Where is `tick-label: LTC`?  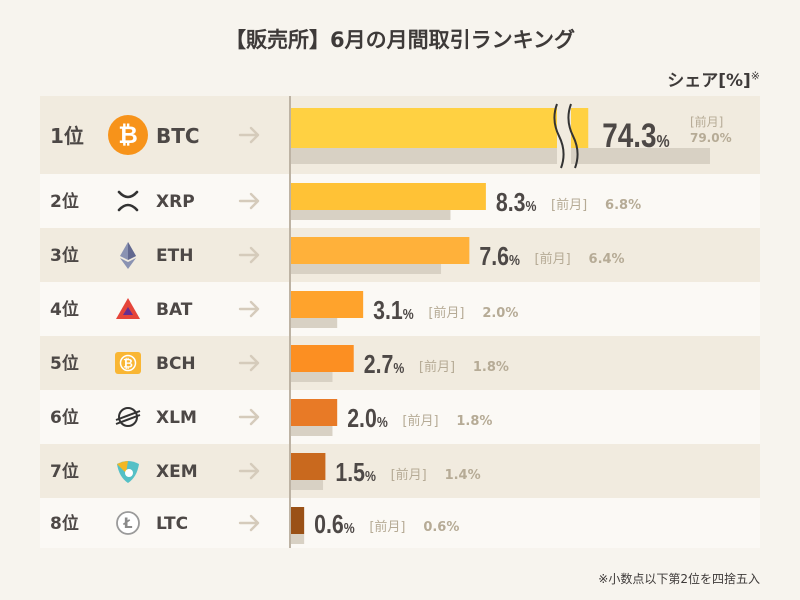 tick-label: LTC is located at coordinates (172, 524).